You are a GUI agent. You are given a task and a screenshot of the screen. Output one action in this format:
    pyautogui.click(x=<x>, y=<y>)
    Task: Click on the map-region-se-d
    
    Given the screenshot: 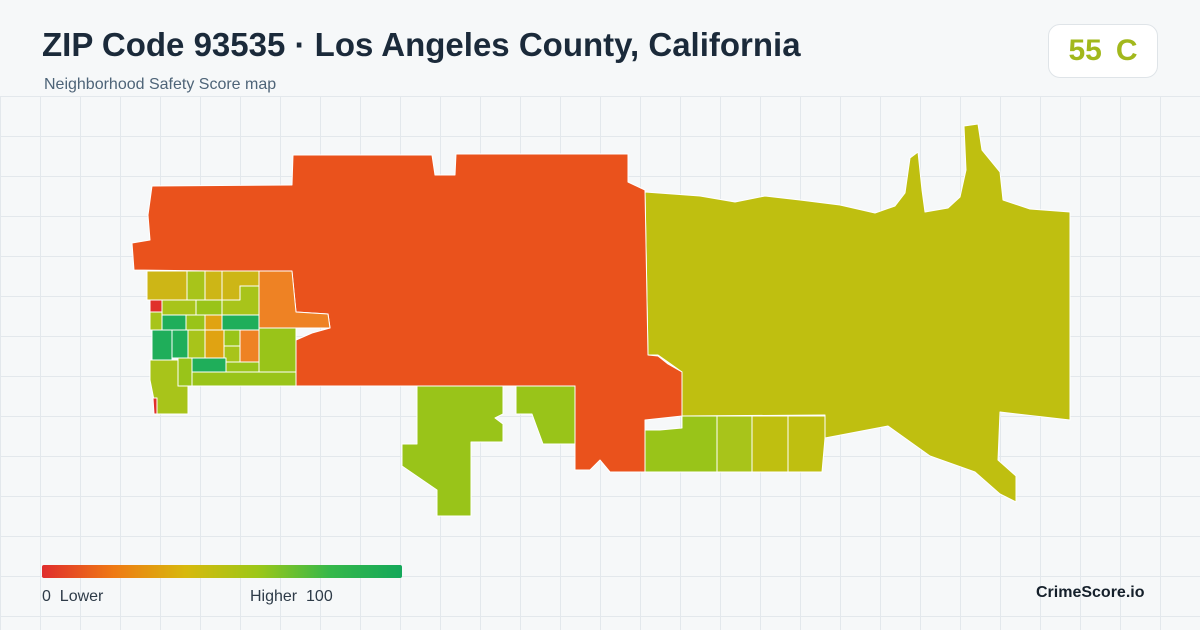 What is the action you would take?
    pyautogui.click(x=806, y=444)
    